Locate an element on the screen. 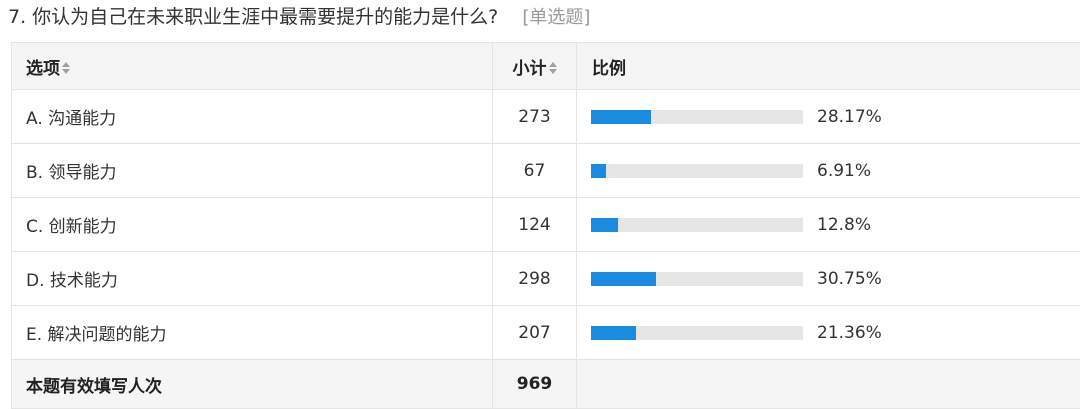  option-count: 207 is located at coordinates (535, 333).